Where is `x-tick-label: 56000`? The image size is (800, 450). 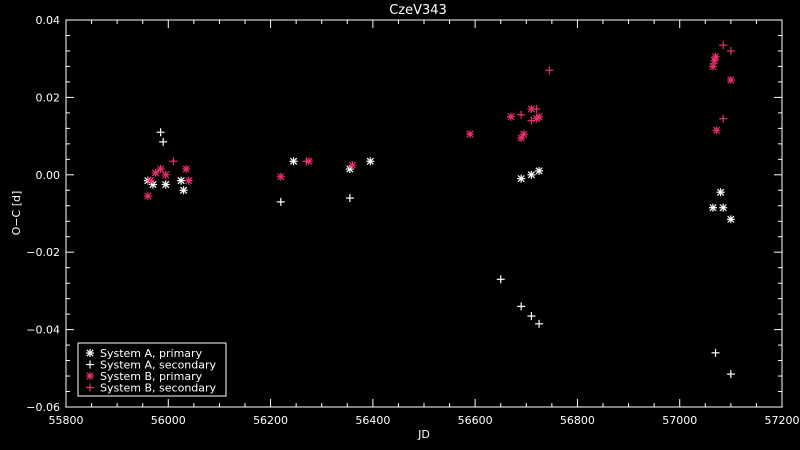 x-tick-label: 56000 is located at coordinates (168, 420).